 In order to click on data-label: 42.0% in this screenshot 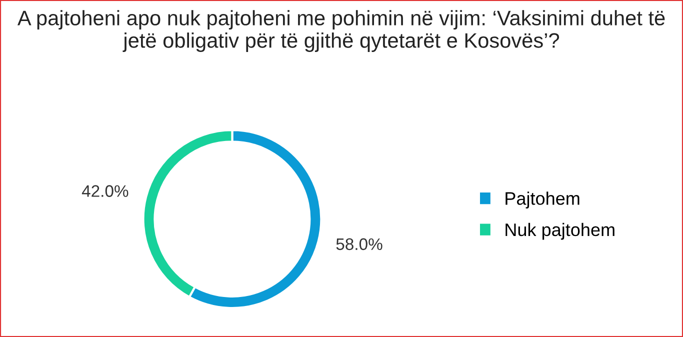, I will do `click(105, 191)`.